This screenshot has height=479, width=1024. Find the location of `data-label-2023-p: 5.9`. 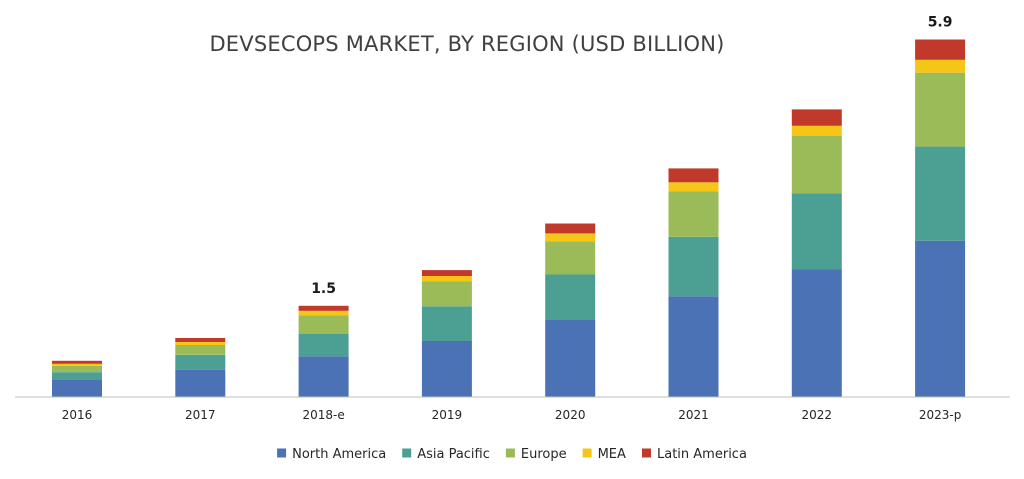

data-label-2023-p: 5.9 is located at coordinates (940, 23).